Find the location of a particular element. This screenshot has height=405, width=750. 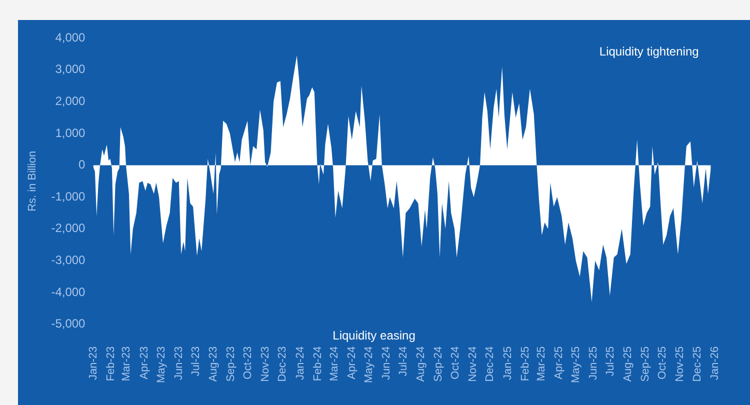

y-tick-label: -3,000 is located at coordinates (68, 260).